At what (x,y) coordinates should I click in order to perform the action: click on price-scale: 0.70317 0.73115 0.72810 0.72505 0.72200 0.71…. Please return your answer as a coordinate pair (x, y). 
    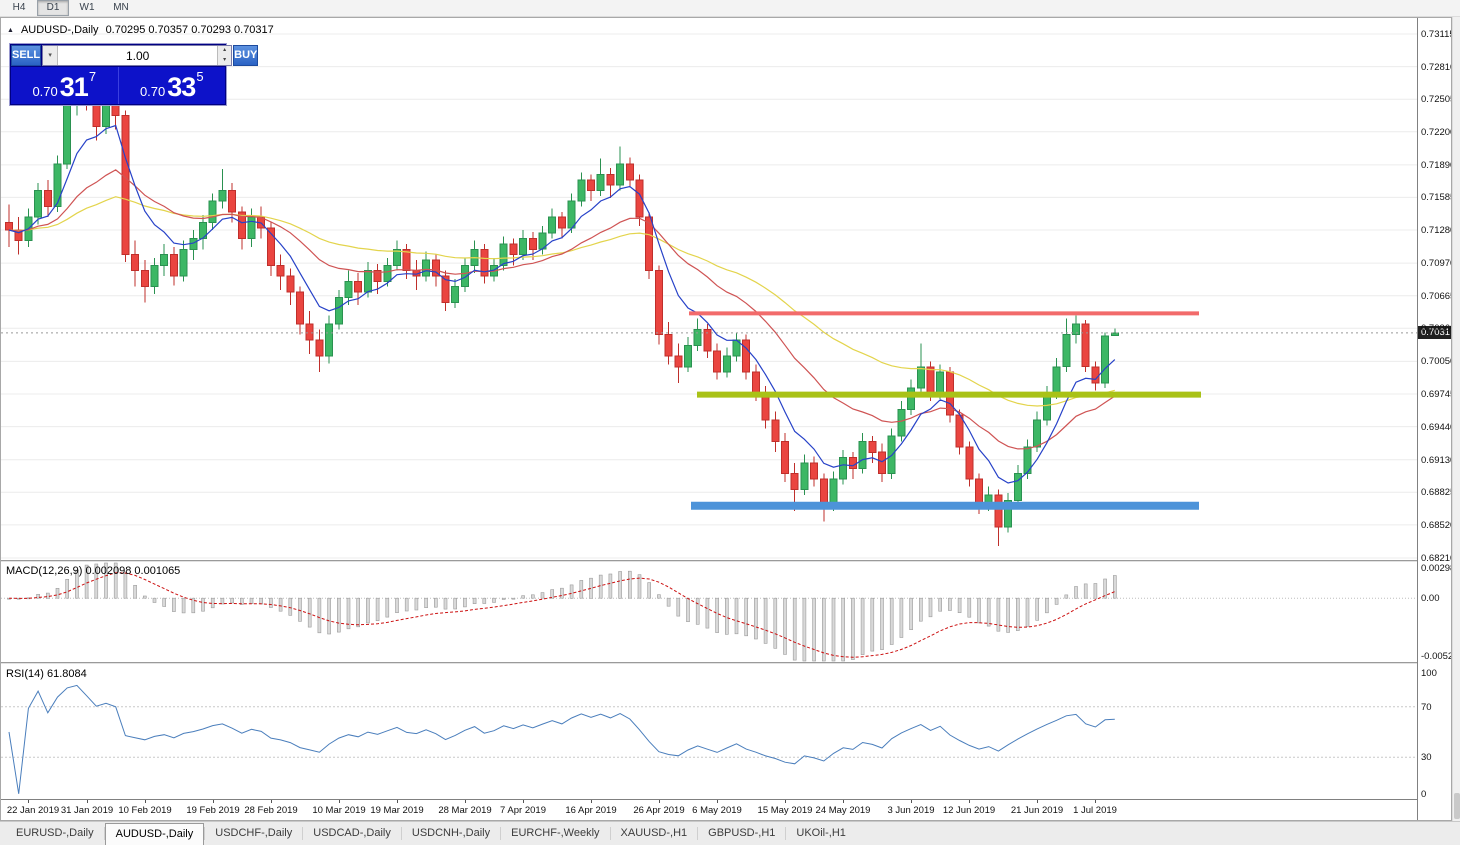
    Looking at the image, I should click on (1434, 419).